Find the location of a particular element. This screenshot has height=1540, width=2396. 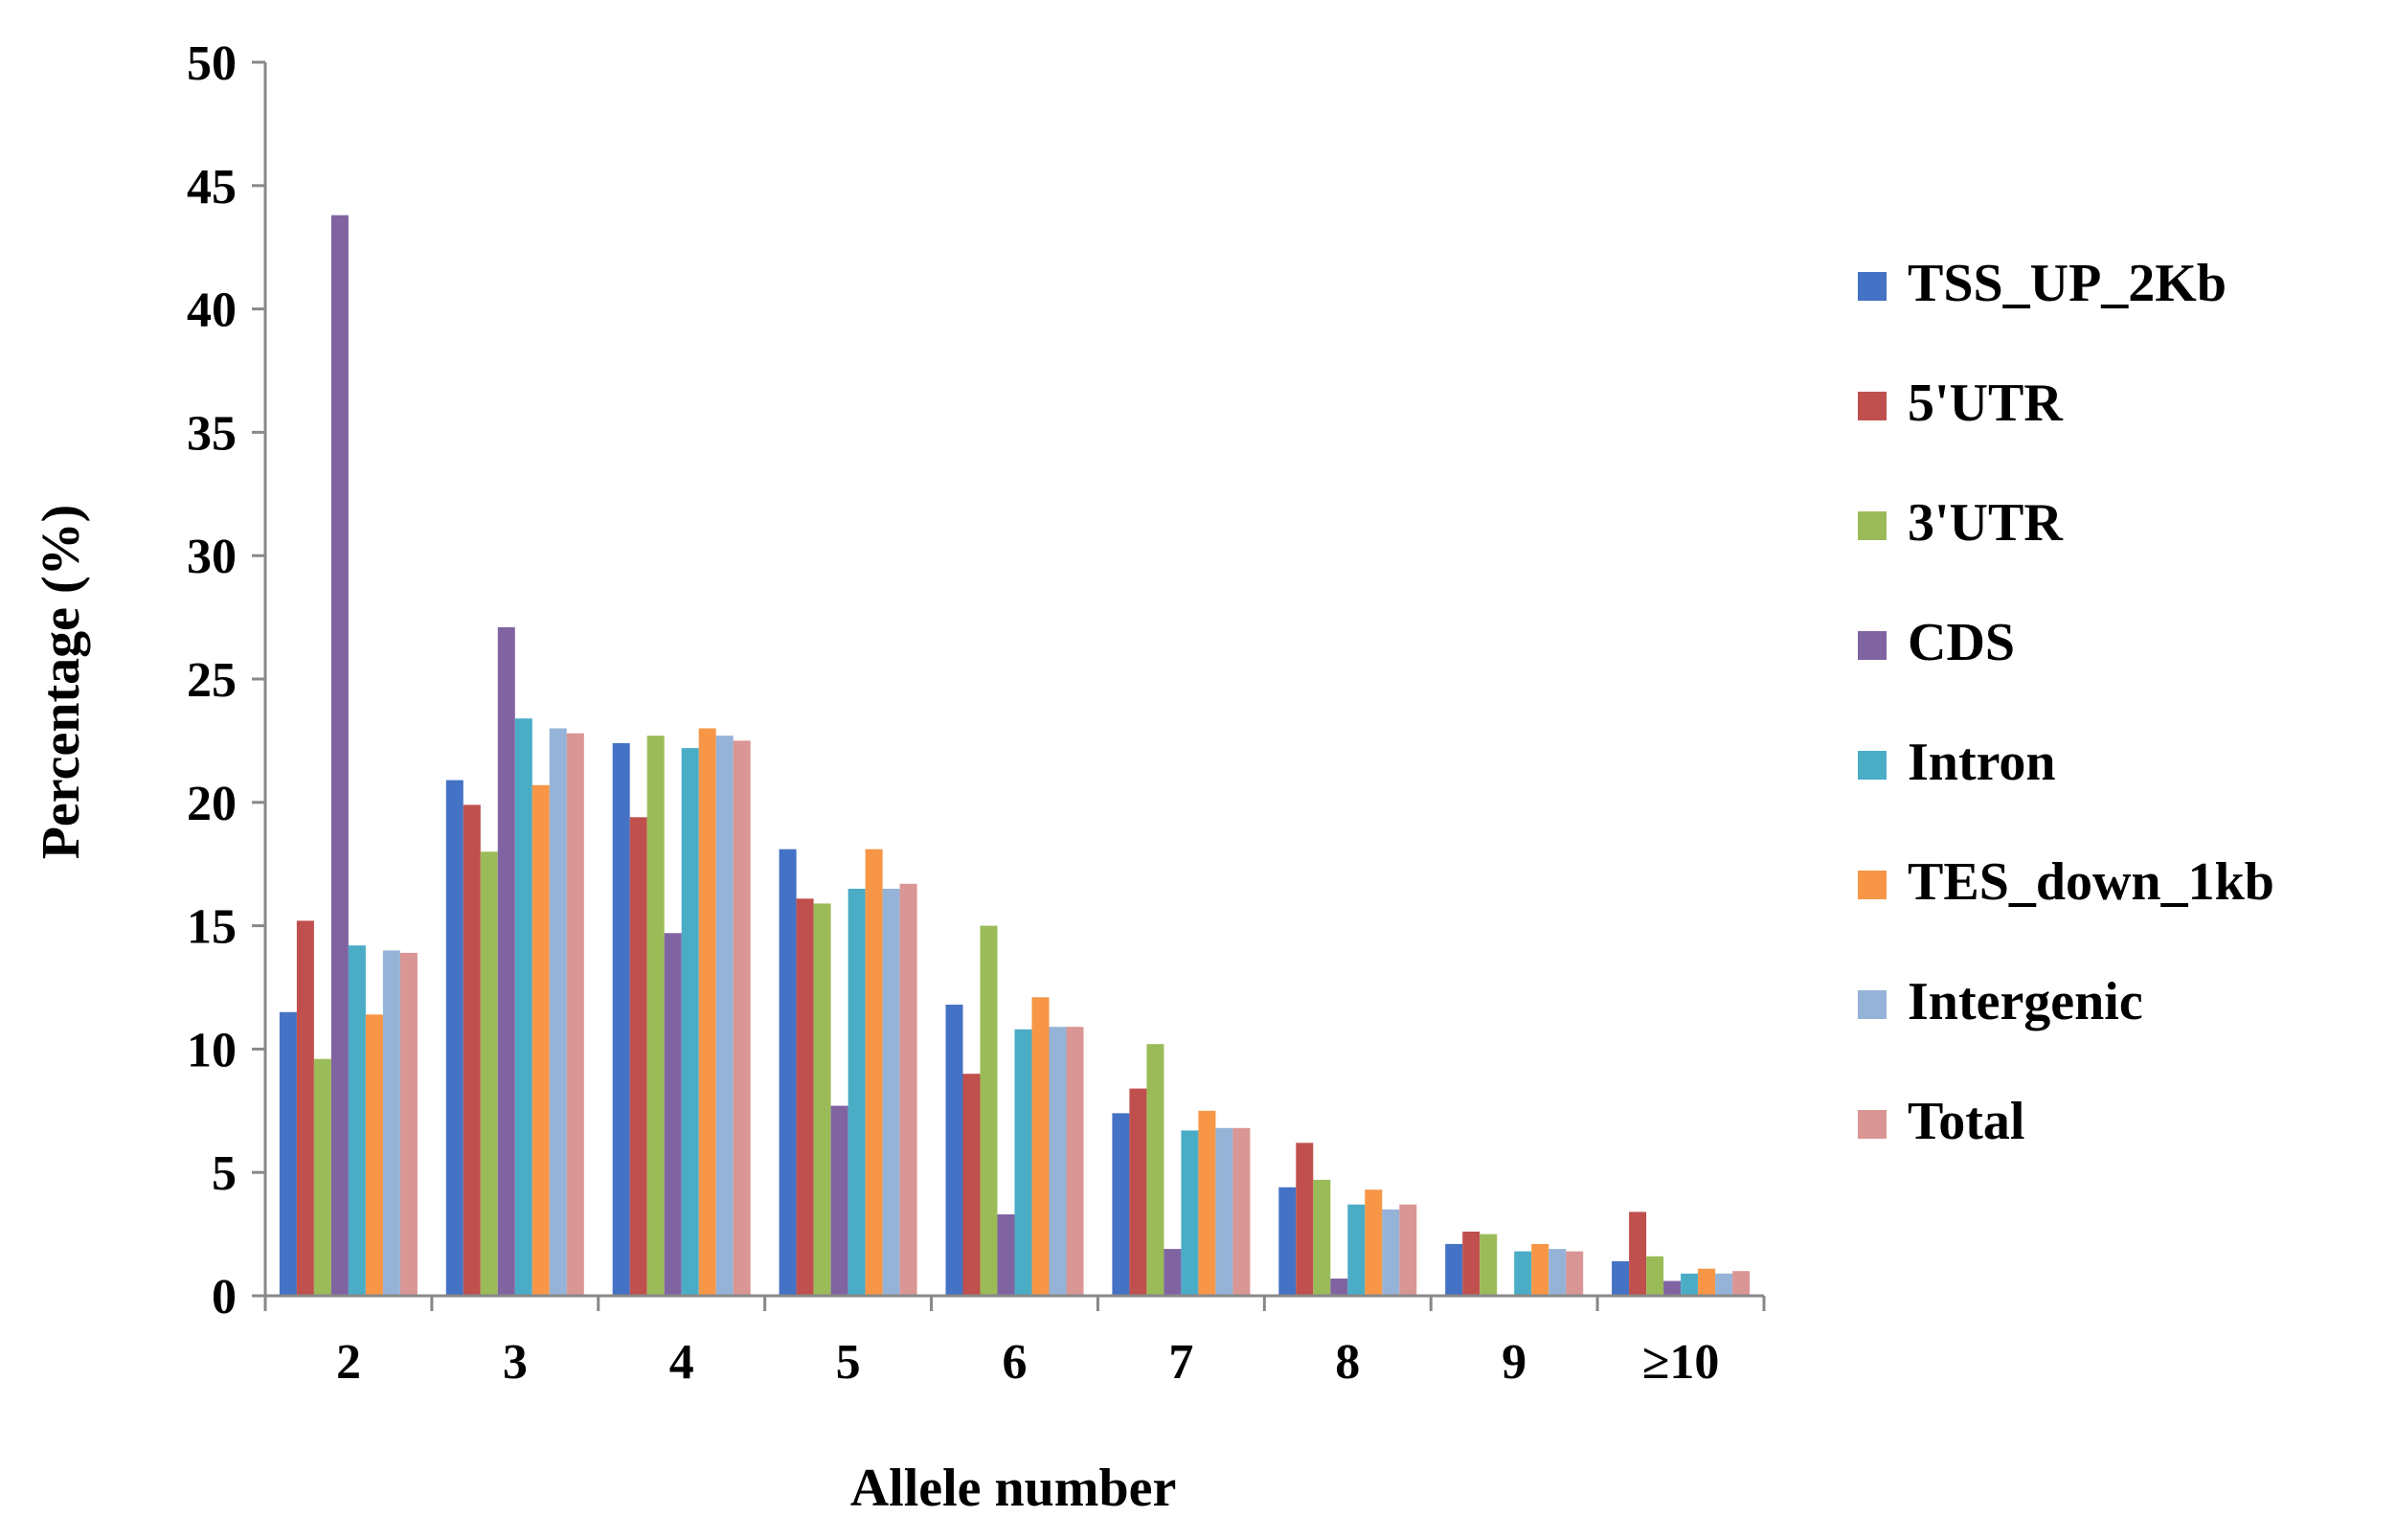

y-tick-label: 5 is located at coordinates (225, 1173).